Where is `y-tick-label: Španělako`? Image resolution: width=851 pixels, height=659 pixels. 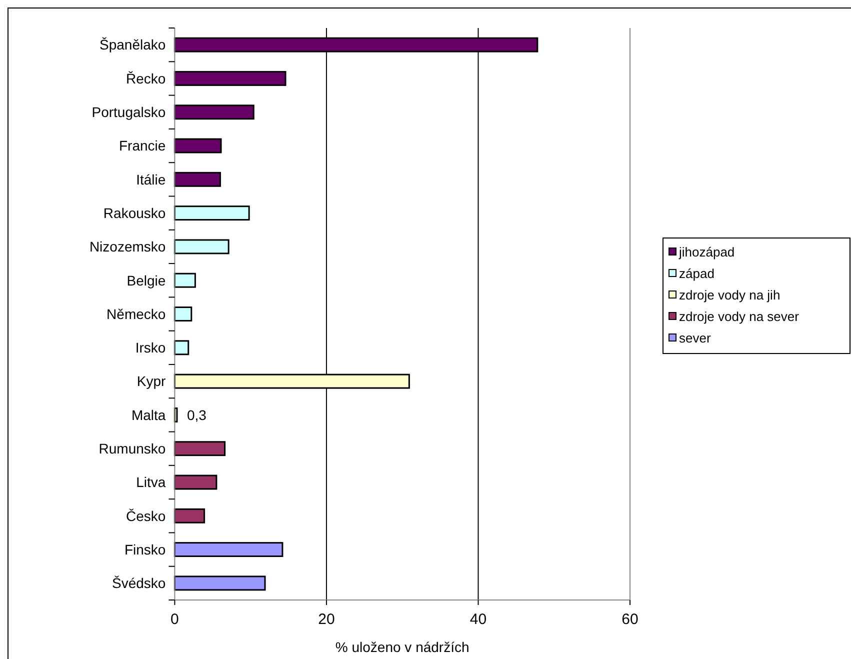 y-tick-label: Španělako is located at coordinates (133, 44).